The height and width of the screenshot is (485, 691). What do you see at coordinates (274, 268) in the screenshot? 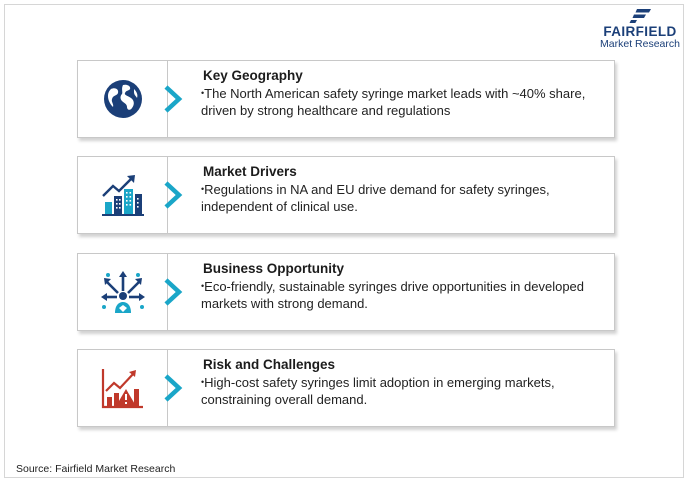
I see `card-title: Business Opportunity` at bounding box center [274, 268].